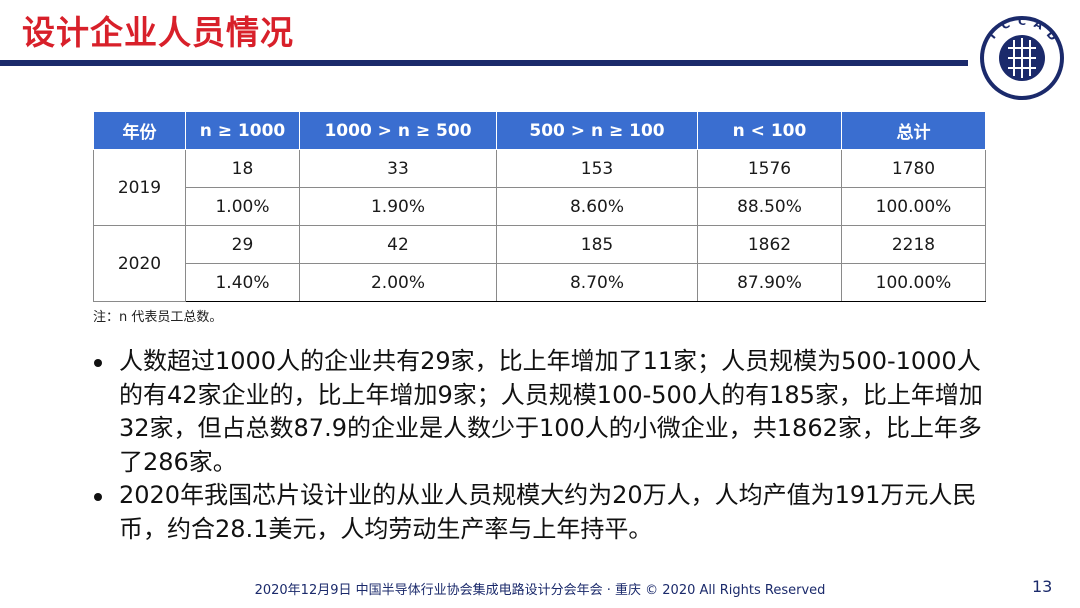 The image size is (1080, 608). I want to click on year-cell: 2019, so click(139, 187).